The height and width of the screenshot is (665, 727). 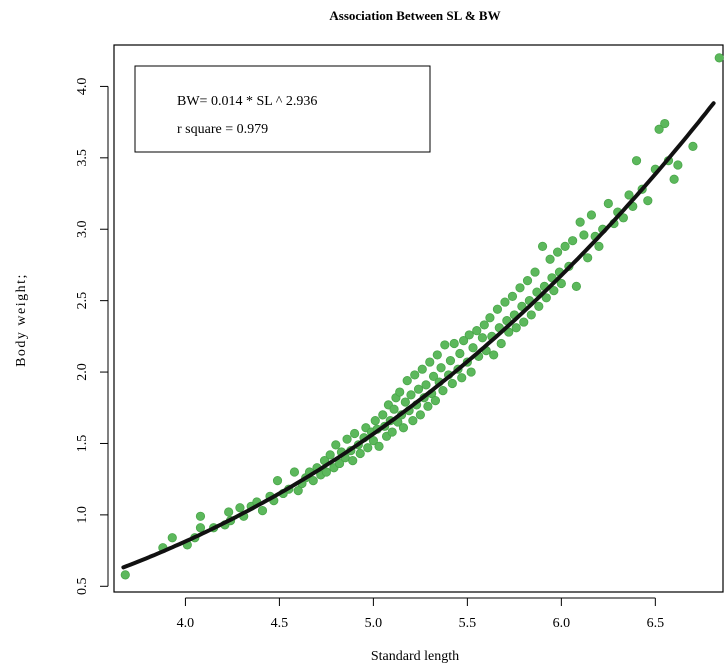 What do you see at coordinates (562, 623) in the screenshot?
I see `x-tick-label: 6.0` at bounding box center [562, 623].